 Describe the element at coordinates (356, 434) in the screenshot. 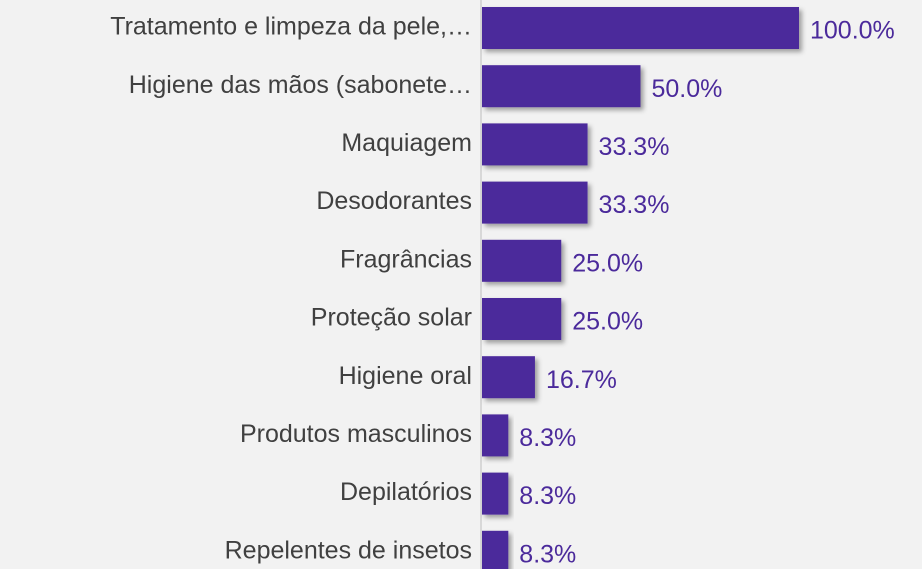

I see `category-label: Produtos masculinos` at that location.